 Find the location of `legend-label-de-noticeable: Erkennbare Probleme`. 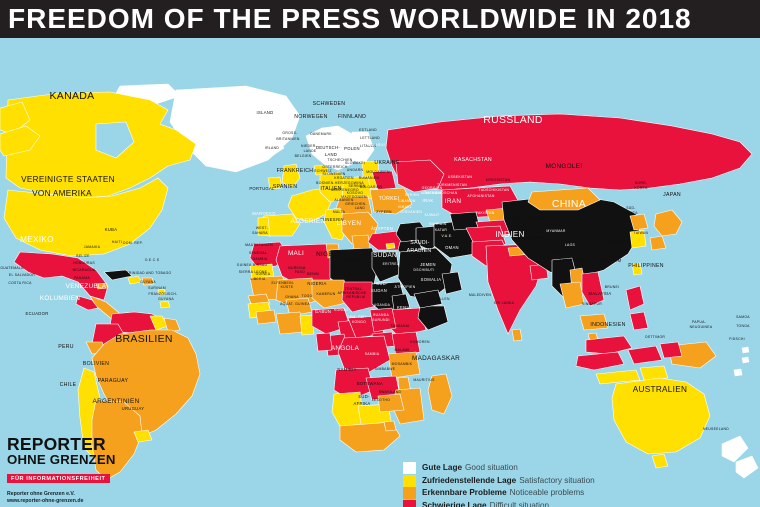

legend-label-de-noticeable: Erkennbare Probleme is located at coordinates (464, 493).